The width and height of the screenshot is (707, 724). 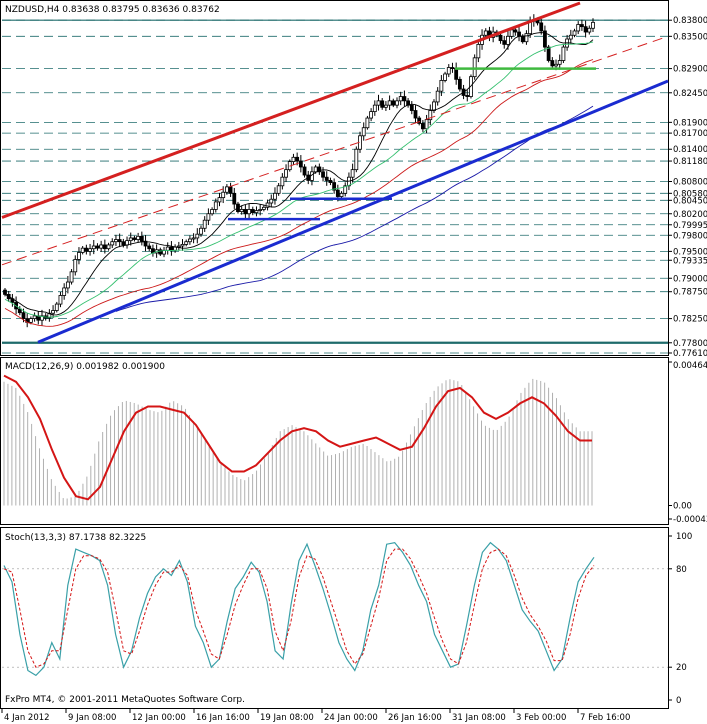 What do you see at coordinates (479, 718) in the screenshot?
I see `time-label-7: 31 Jan 08:00` at bounding box center [479, 718].